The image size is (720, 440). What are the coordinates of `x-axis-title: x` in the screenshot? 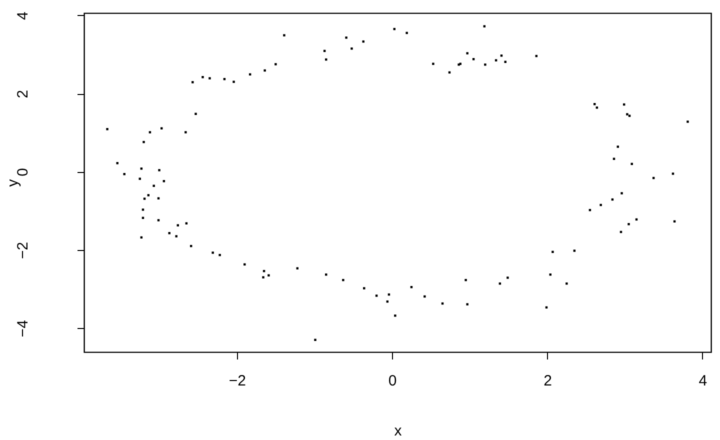 It's located at (398, 431).